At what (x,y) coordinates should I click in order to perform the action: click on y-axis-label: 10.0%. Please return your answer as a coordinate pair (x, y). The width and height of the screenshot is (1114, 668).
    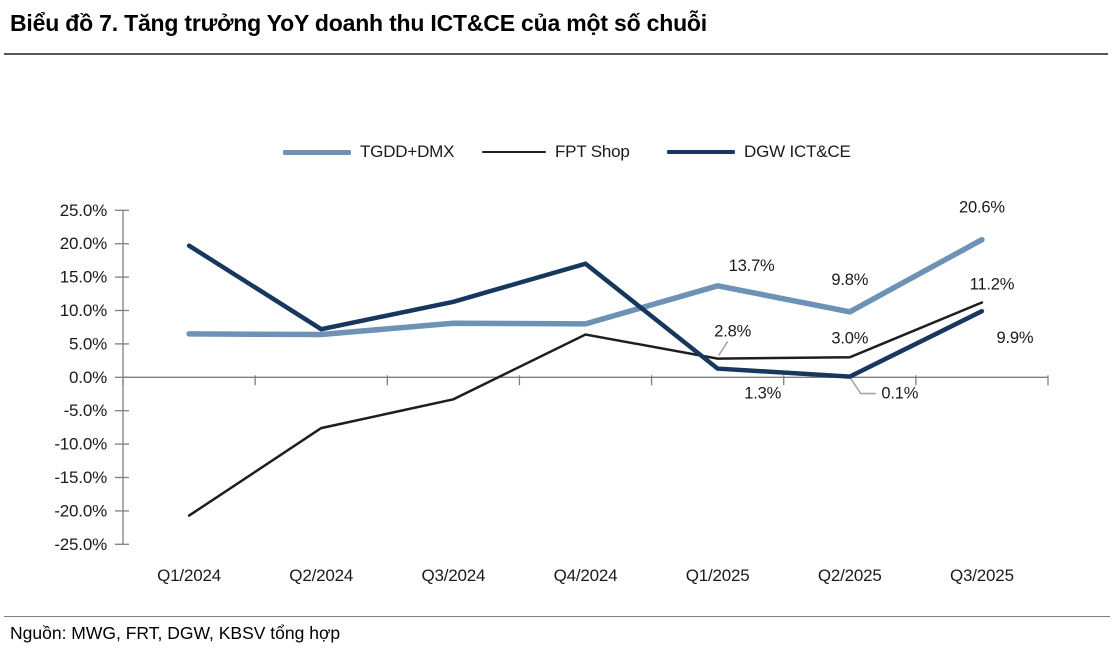
    Looking at the image, I should click on (83, 310).